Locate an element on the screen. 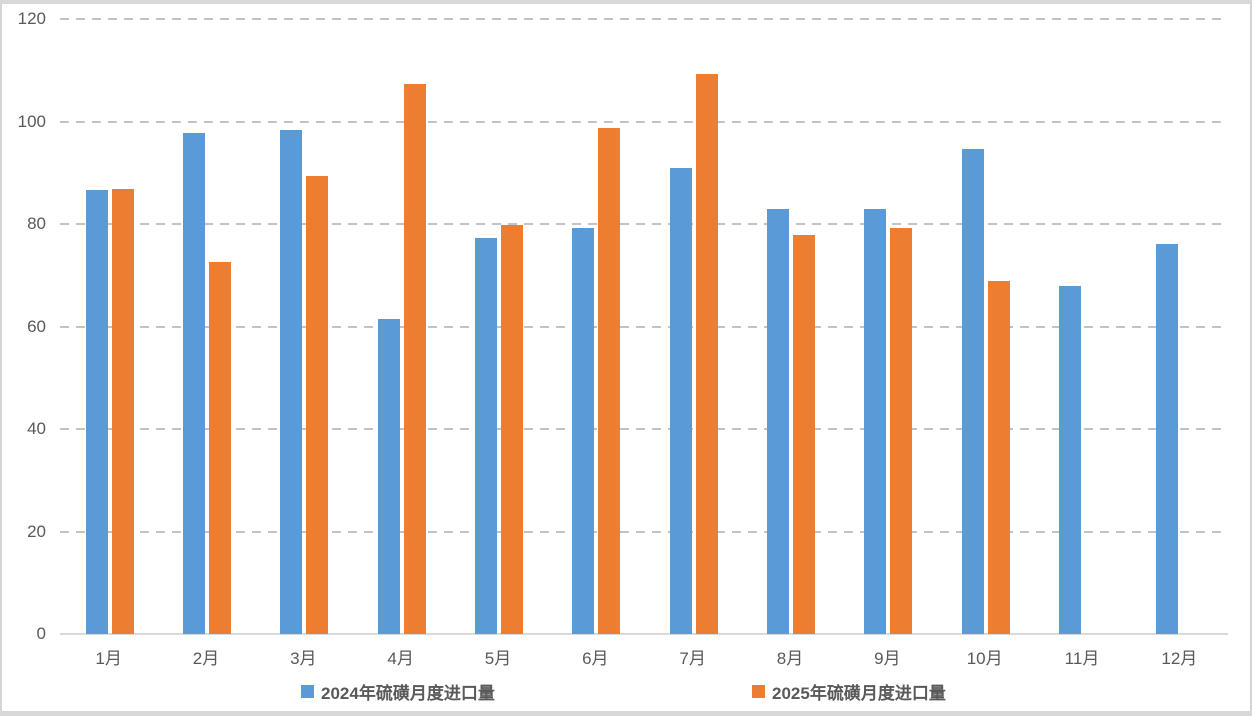  y-tick-label-0: 0 is located at coordinates (41, 633).